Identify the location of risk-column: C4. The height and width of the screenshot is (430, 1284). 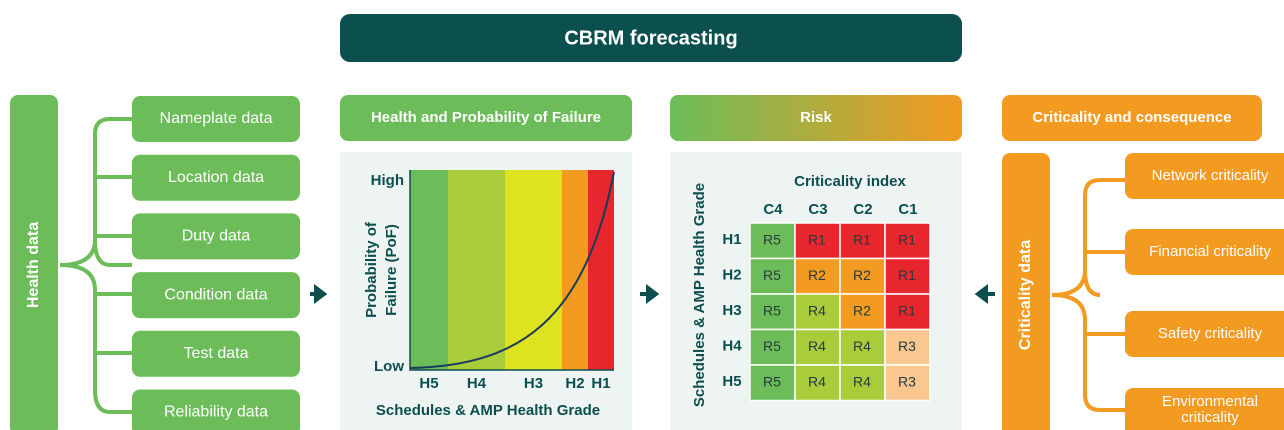
(773, 209).